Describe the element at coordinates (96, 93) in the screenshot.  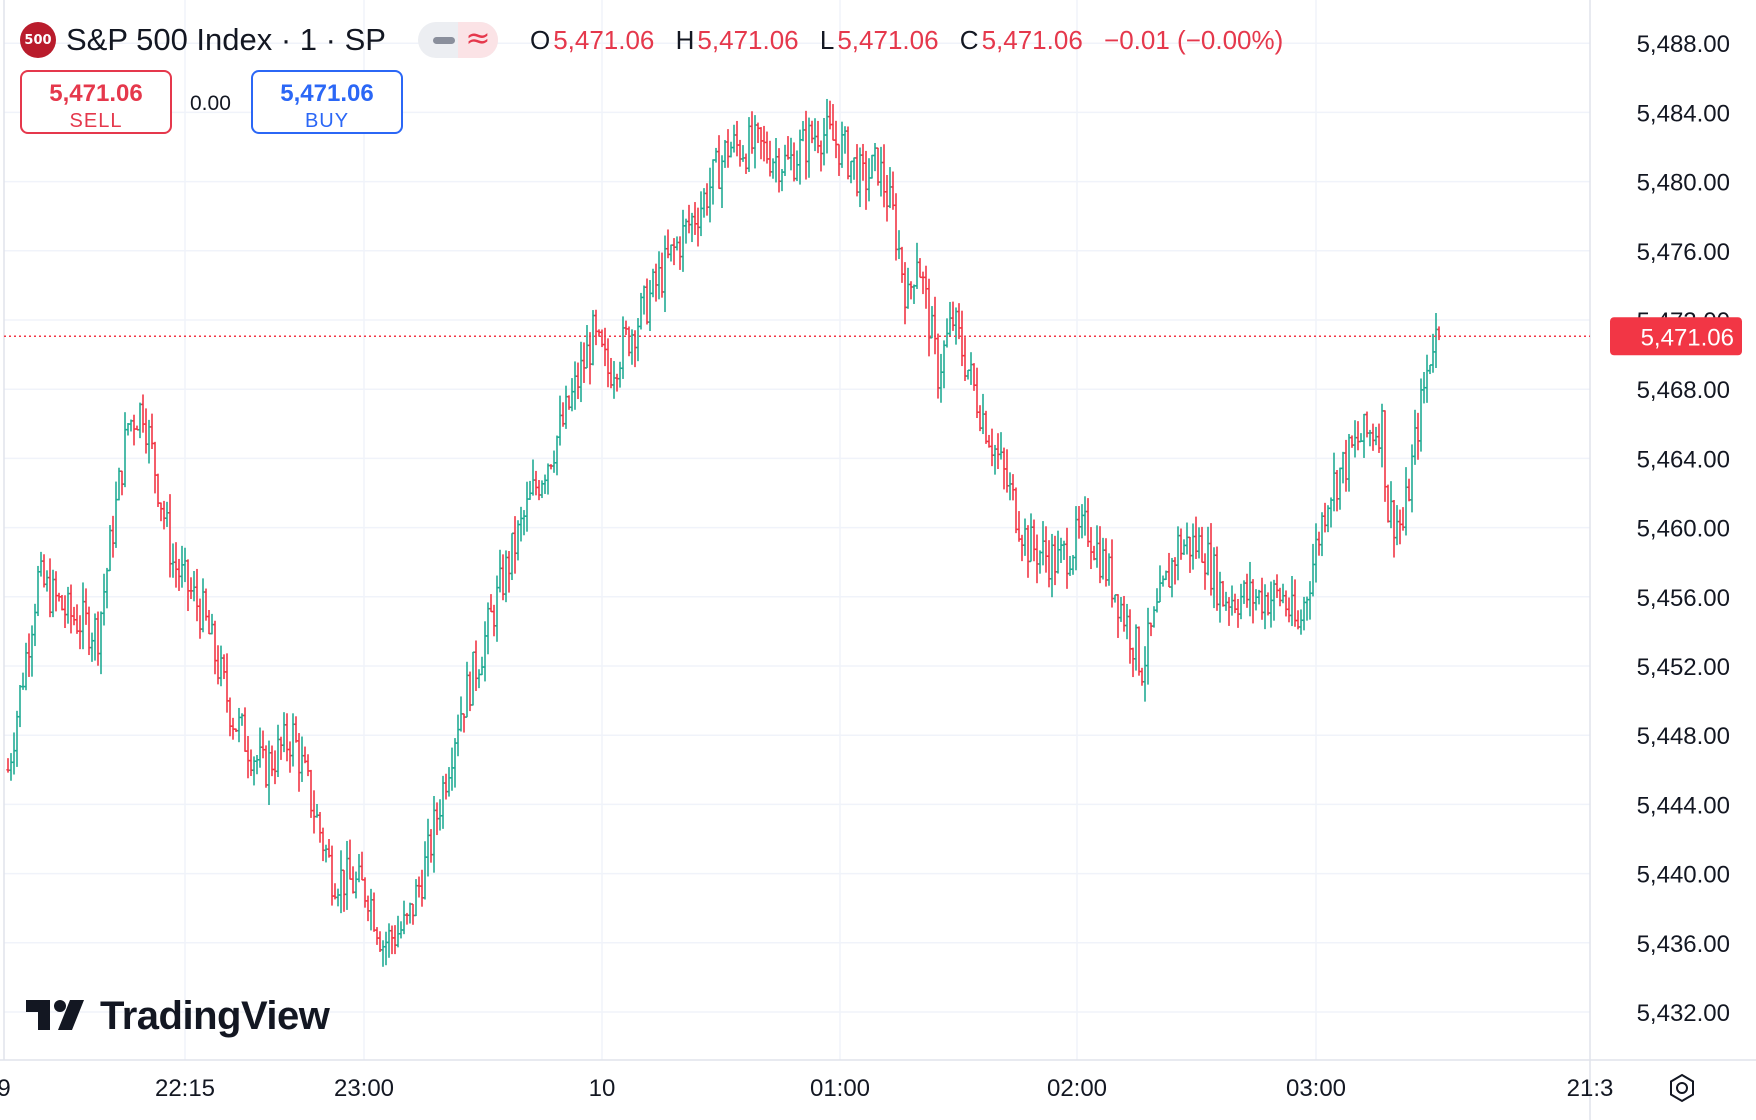
I see `sell-price: 5,471.06` at that location.